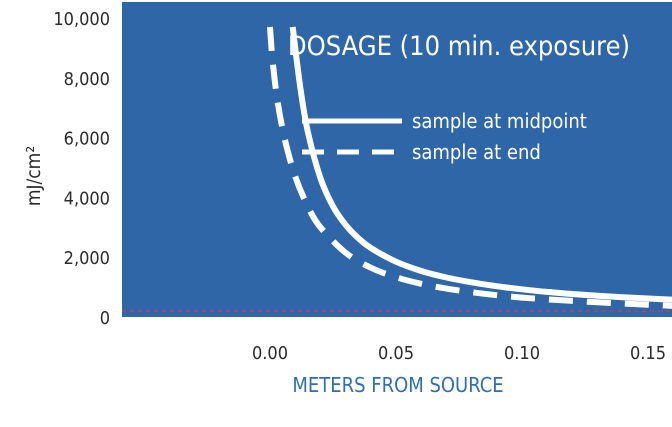 The image size is (672, 427). Describe the element at coordinates (270, 353) in the screenshot. I see `x-tick-label: 0.00` at that location.